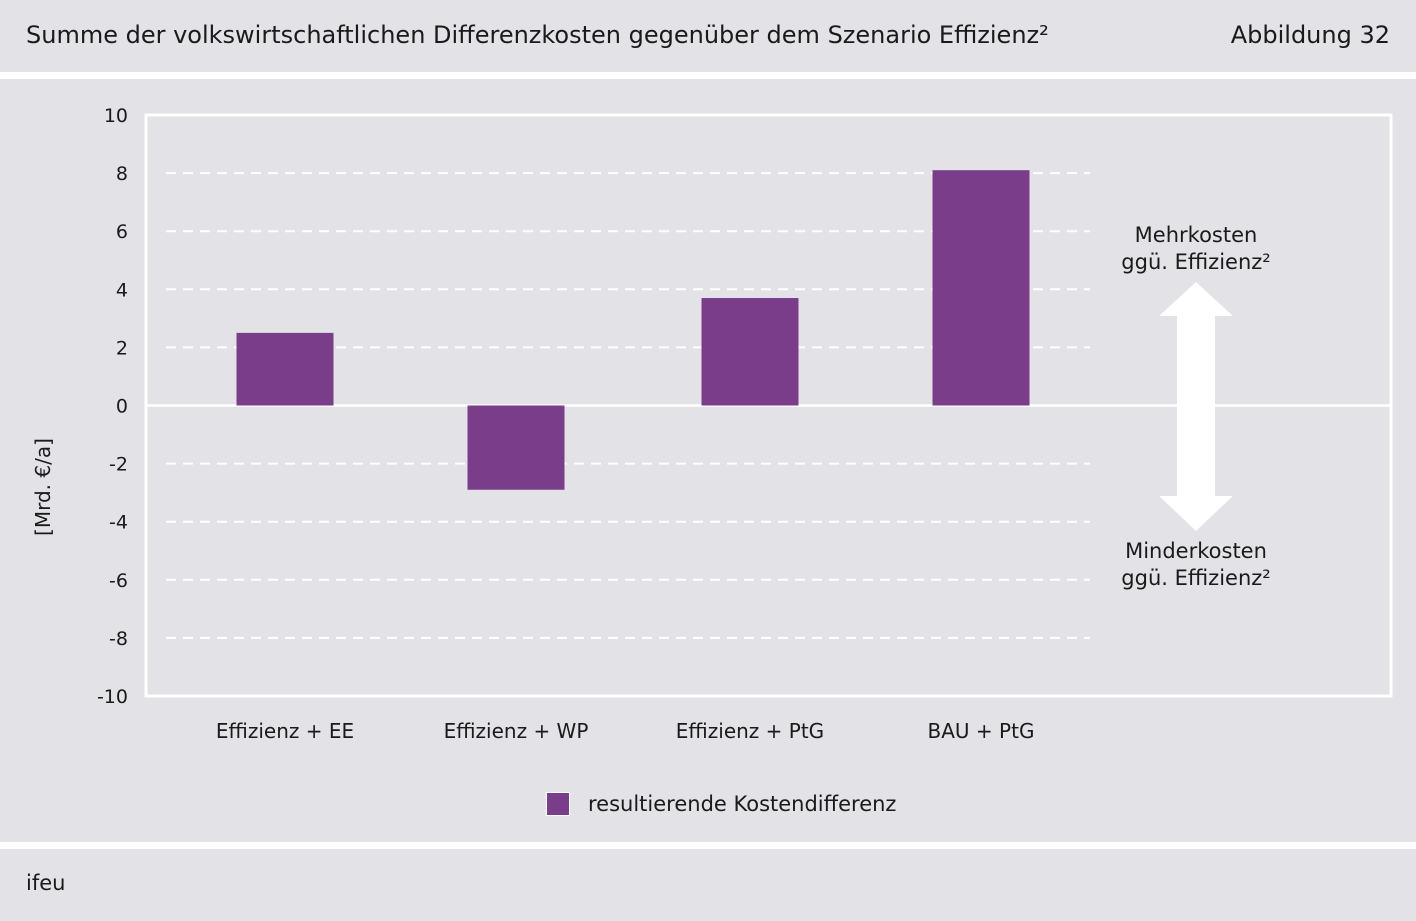  Describe the element at coordinates (1196, 565) in the screenshot. I see `annotation-lower: Minderkosten ggü. Effizienz²` at that location.